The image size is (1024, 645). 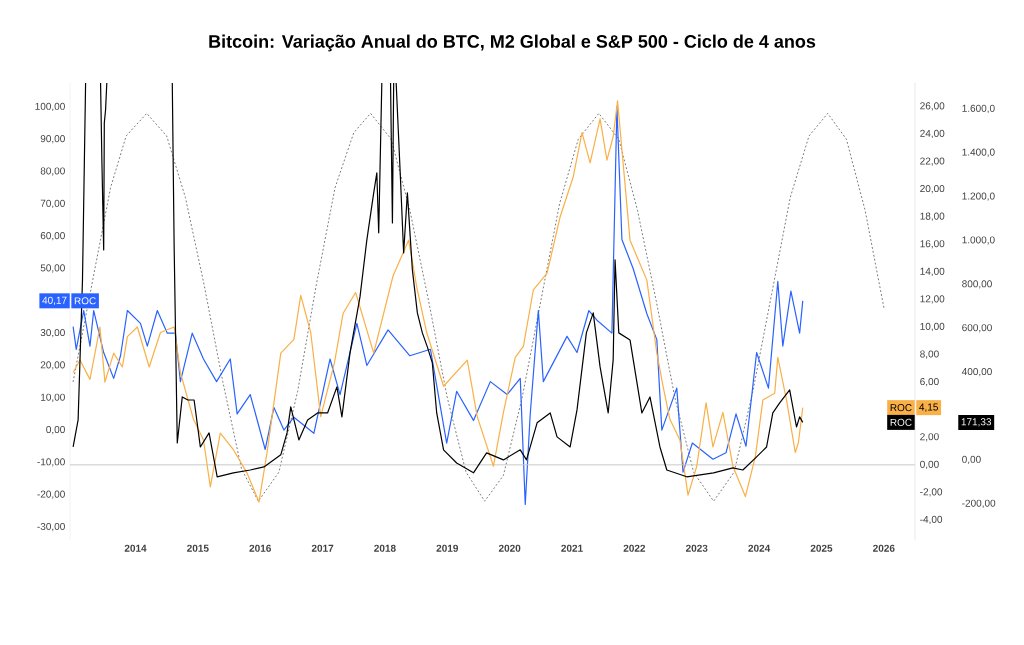 What do you see at coordinates (932, 189) in the screenshot?
I see `y2-tick-label: 20,00` at bounding box center [932, 189].